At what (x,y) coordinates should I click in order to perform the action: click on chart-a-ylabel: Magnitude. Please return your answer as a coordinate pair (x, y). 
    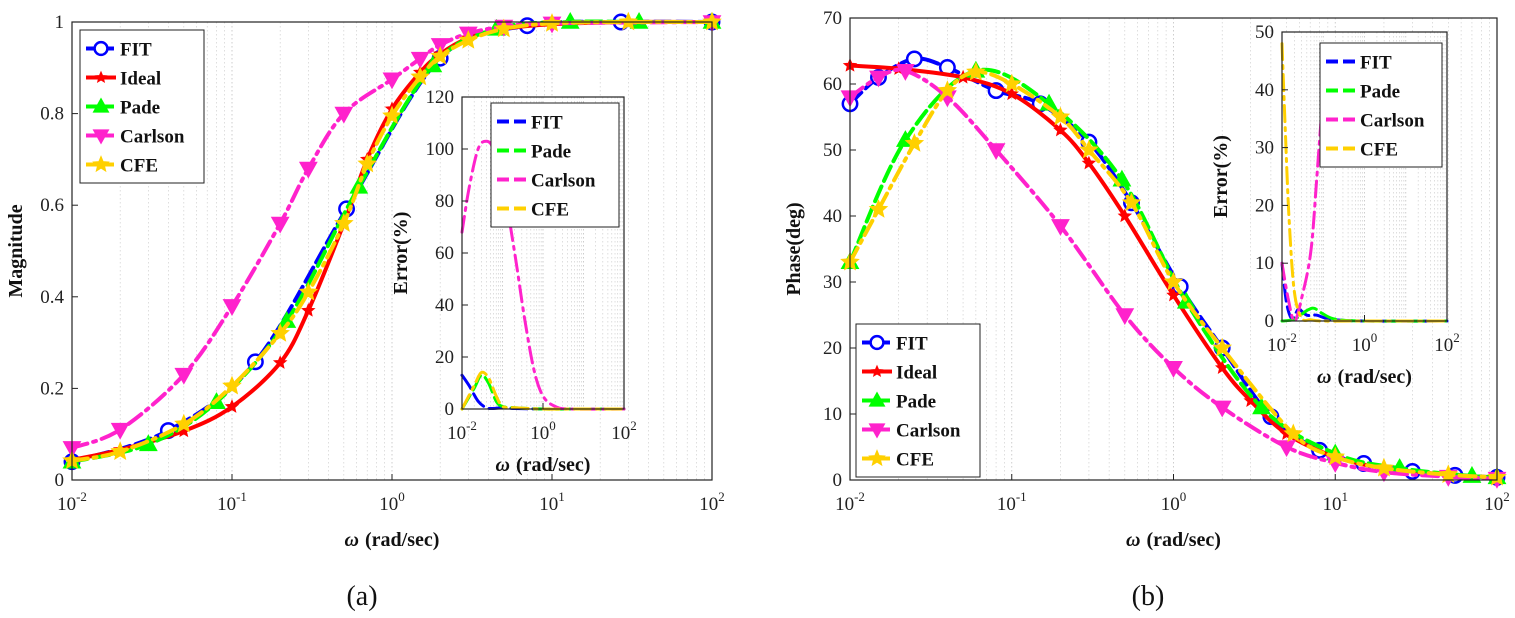
    Looking at the image, I should click on (16, 250).